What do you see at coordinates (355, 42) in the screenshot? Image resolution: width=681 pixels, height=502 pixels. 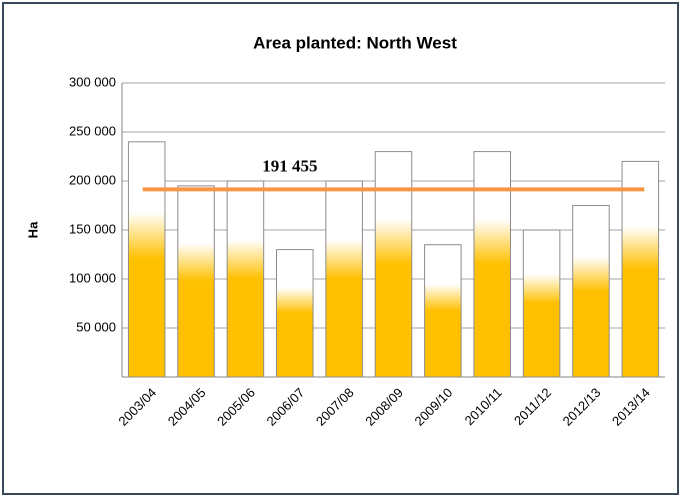 I see `chart-title: Area planted: North West` at bounding box center [355, 42].